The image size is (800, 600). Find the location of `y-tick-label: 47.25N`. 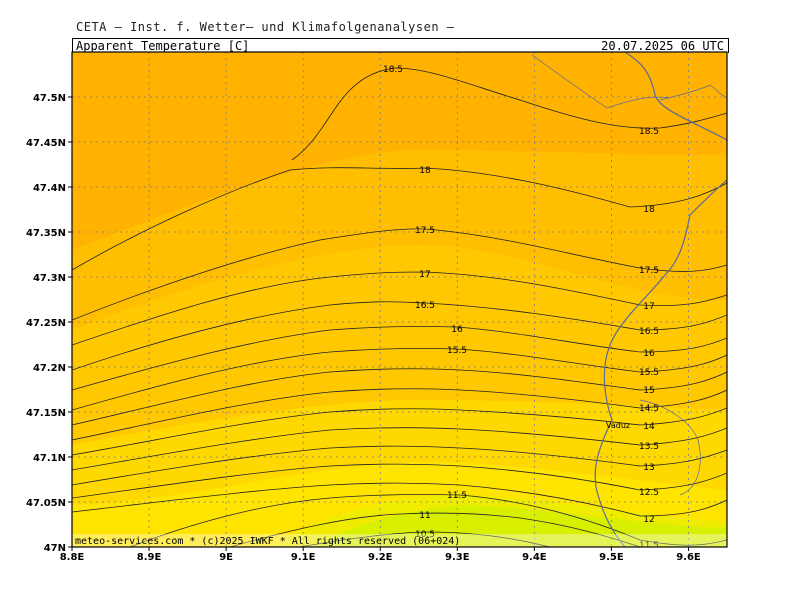

y-tick-label: 47.25N is located at coordinates (46, 323).